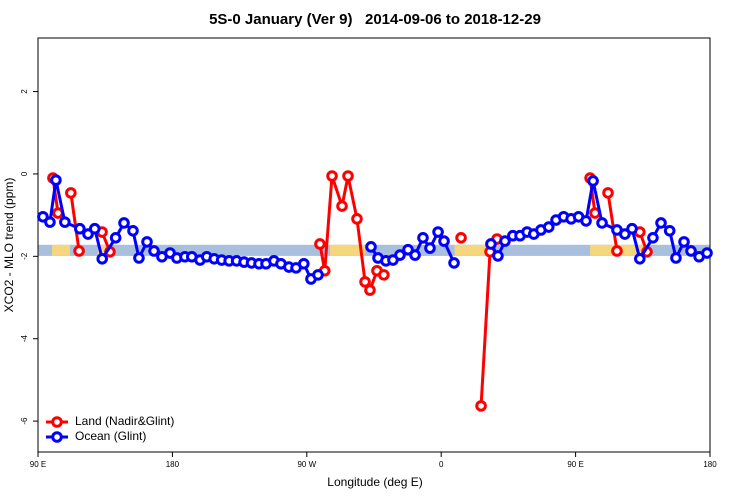 This screenshot has width=750, height=500. What do you see at coordinates (24, 91) in the screenshot?
I see `y-tick-label: 2` at bounding box center [24, 91].